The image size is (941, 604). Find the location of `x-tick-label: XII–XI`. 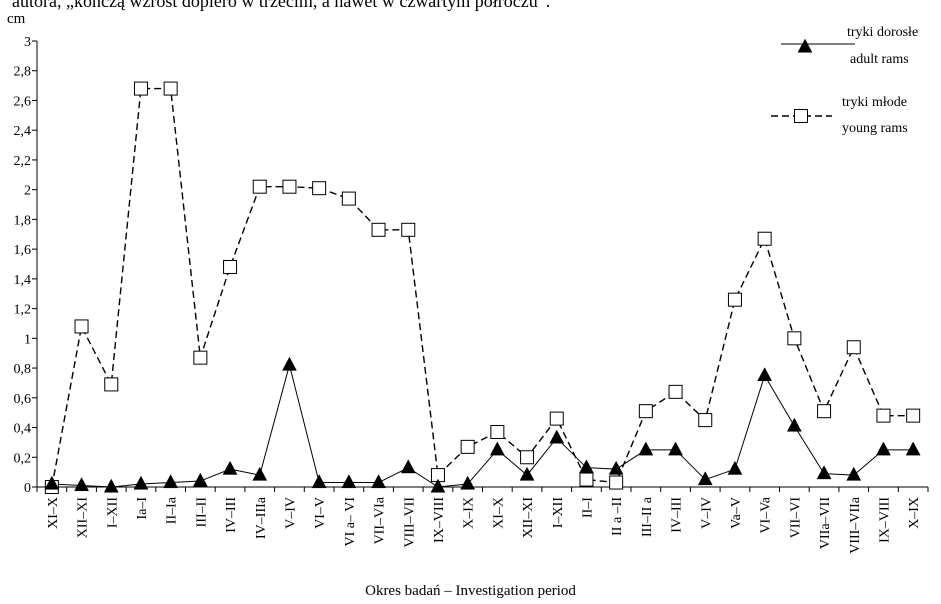

x-tick-label: XII–XI is located at coordinates (83, 518).